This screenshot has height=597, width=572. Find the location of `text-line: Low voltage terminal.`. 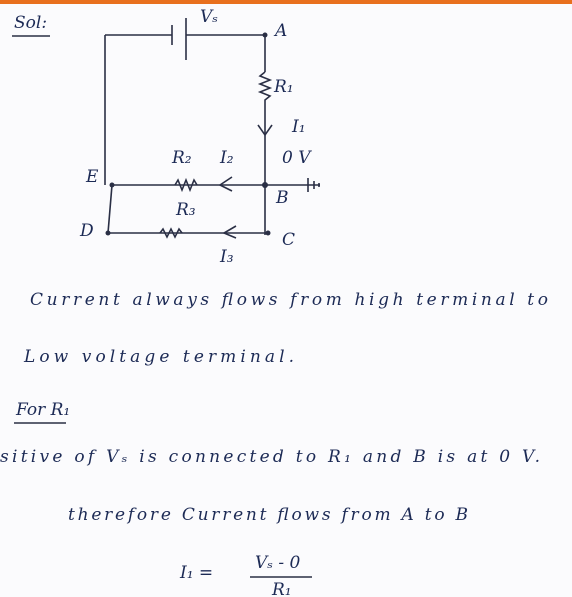

text-line: Low voltage terminal. is located at coordinates (158, 357).